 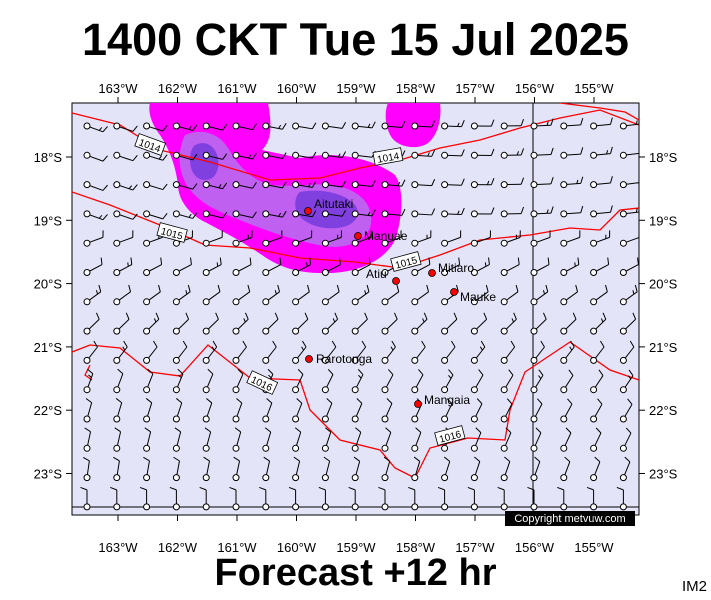 I want to click on lon-label-bottom: 155°W, so click(x=594, y=547).